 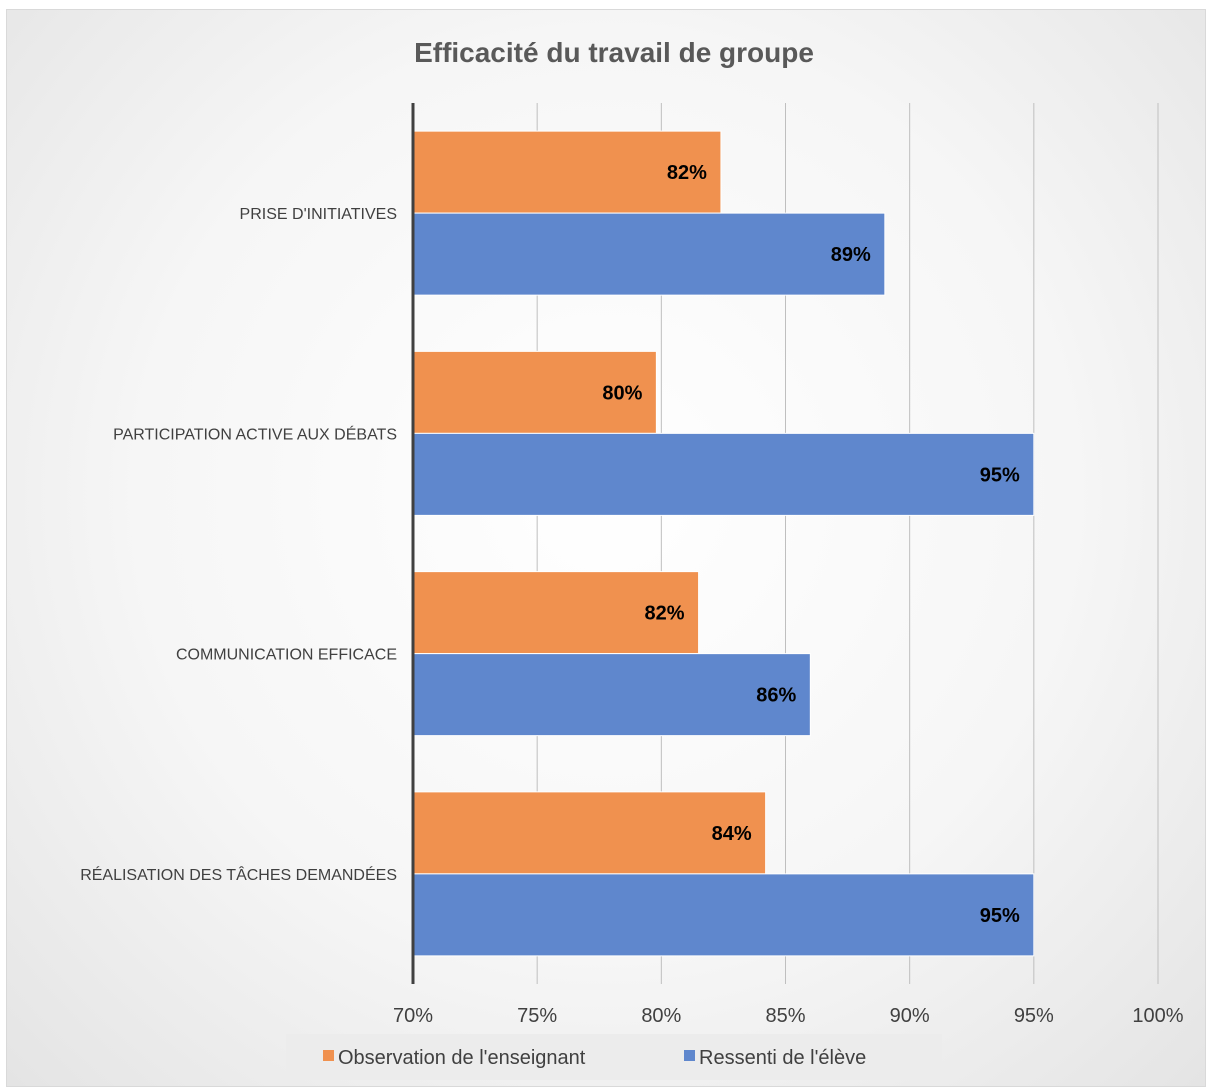 I want to click on x-tick-label: 95%, so click(x=1034, y=1016).